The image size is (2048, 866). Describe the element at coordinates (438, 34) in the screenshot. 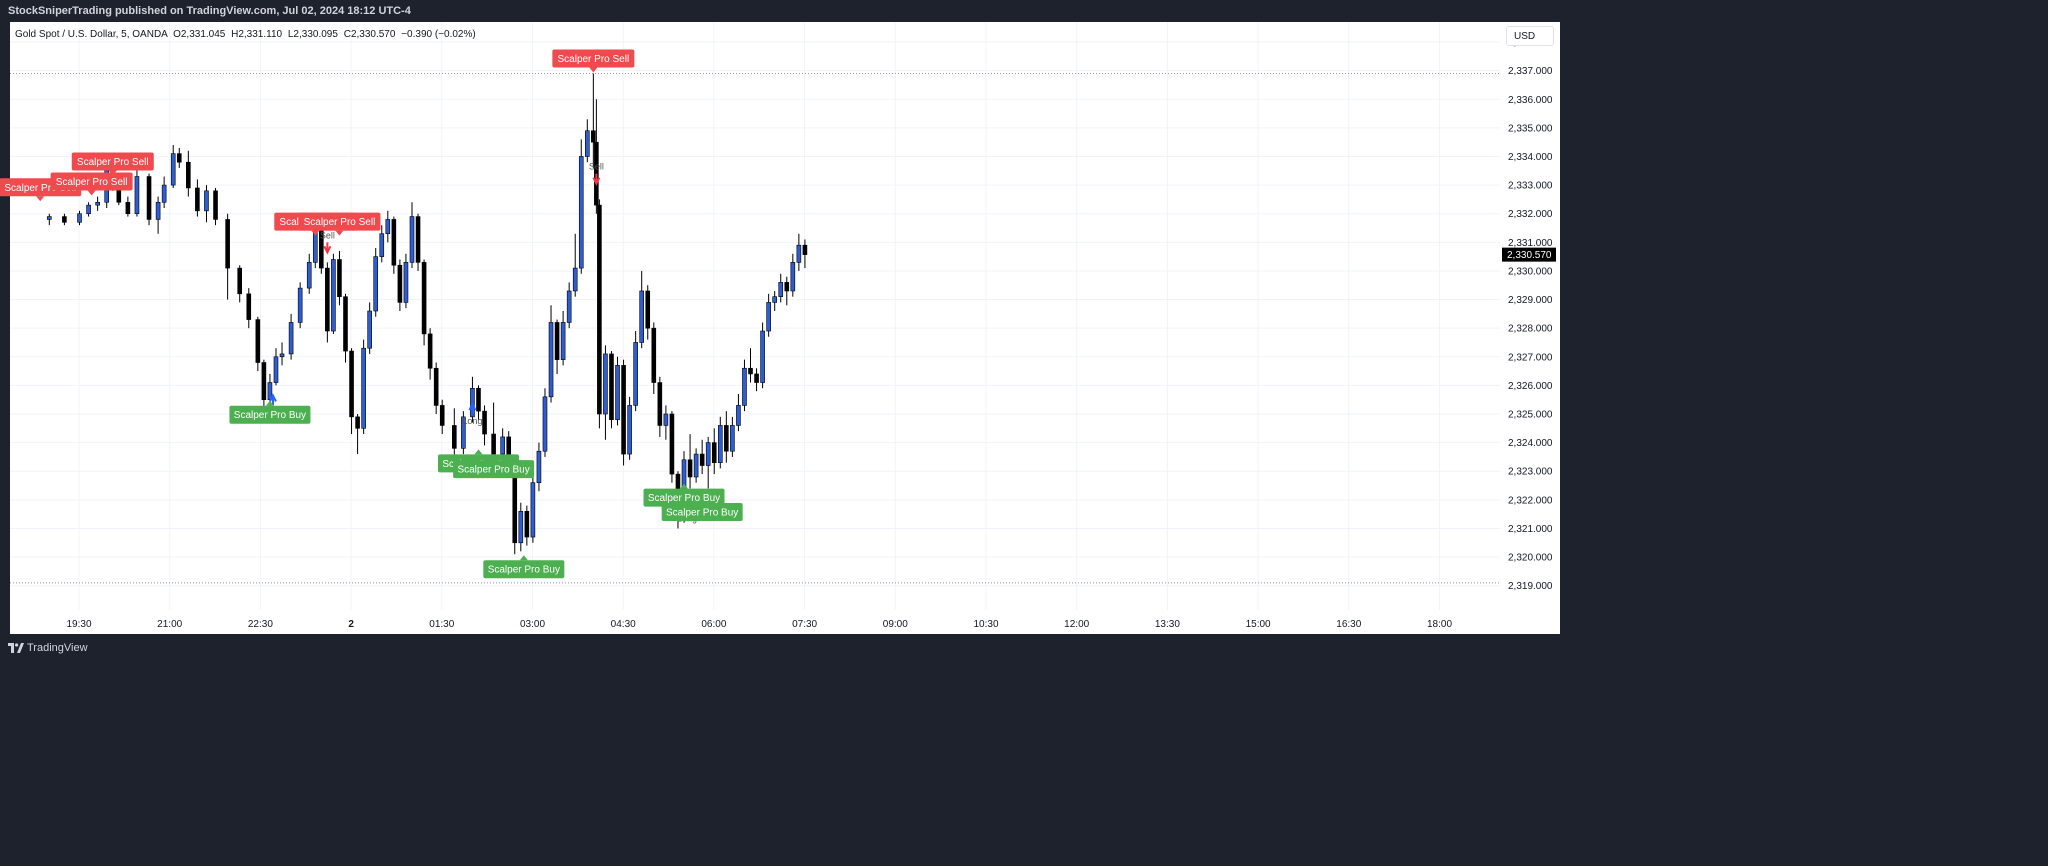

I see `legend-change: −0.390 (−0.02%)` at that location.